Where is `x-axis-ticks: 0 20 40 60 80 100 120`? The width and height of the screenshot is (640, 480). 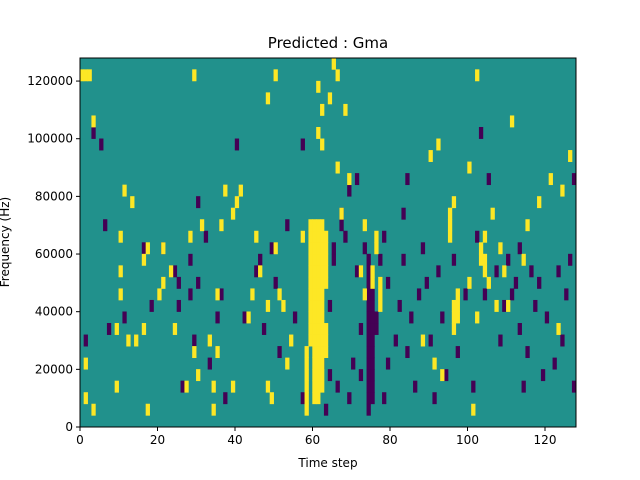 x-axis-ticks: 0 20 40 60 80 100 120 is located at coordinates (316, 437).